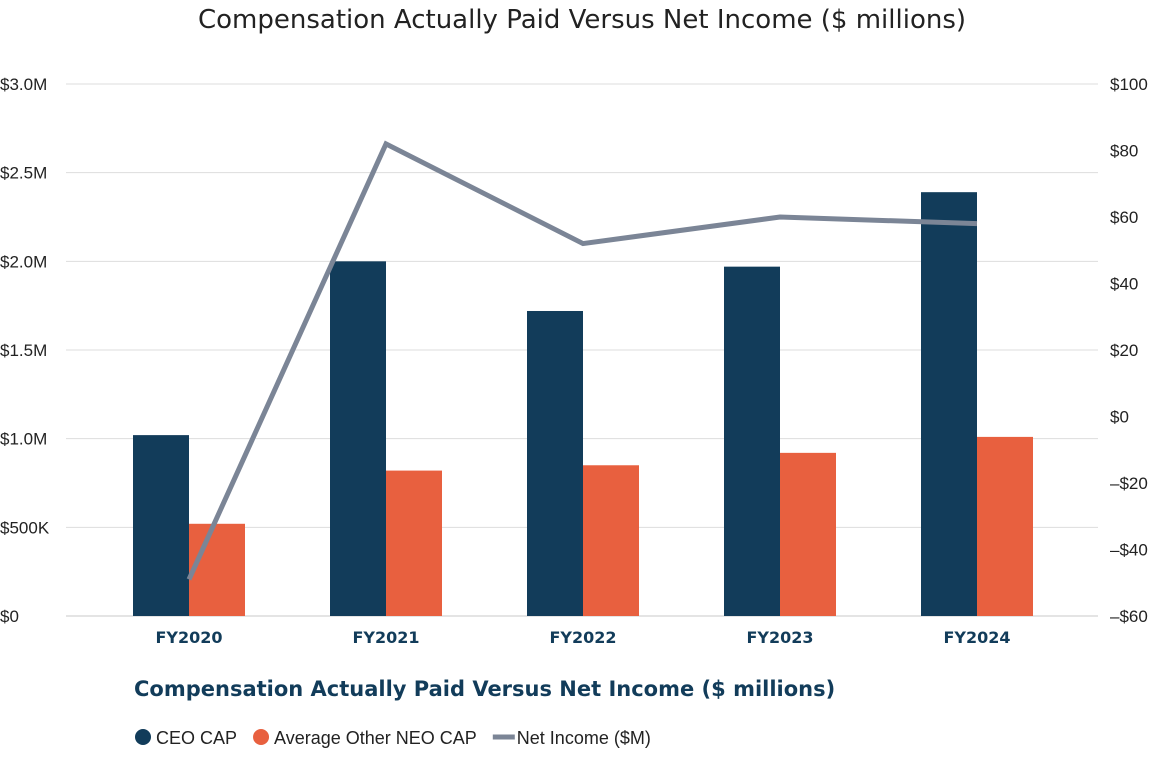 Image resolution: width=1156 pixels, height=759 pixels. I want to click on legend-label: CEO CAP, so click(196, 738).